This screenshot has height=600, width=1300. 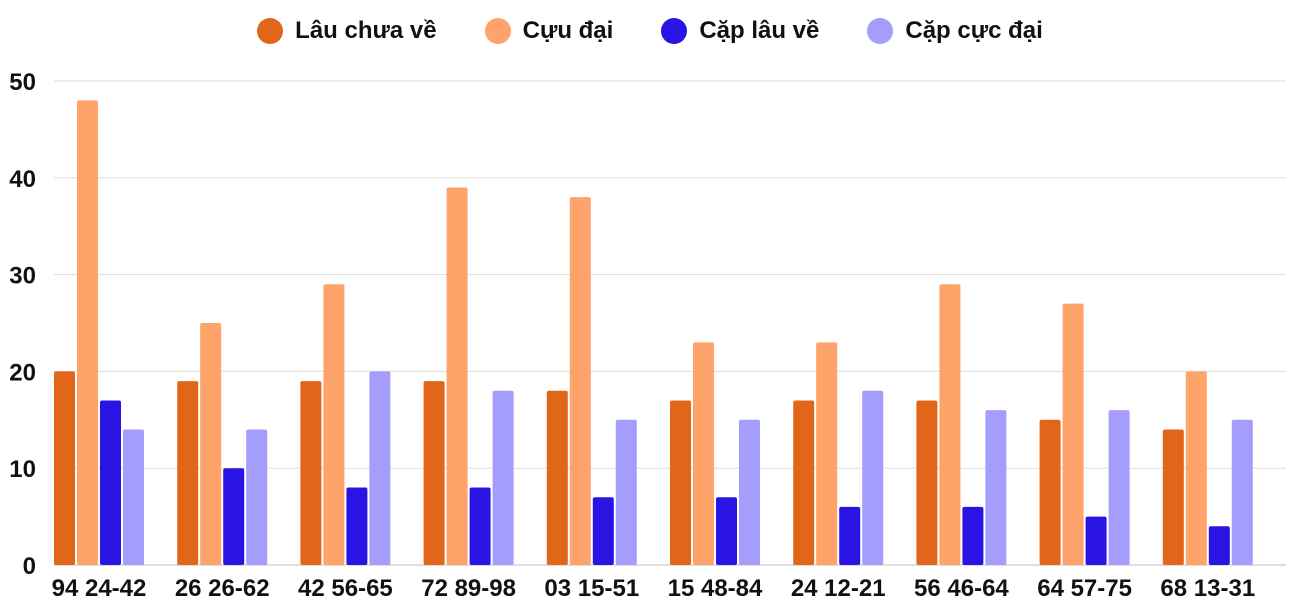 I want to click on legend-item: Cựu đại, so click(x=549, y=31).